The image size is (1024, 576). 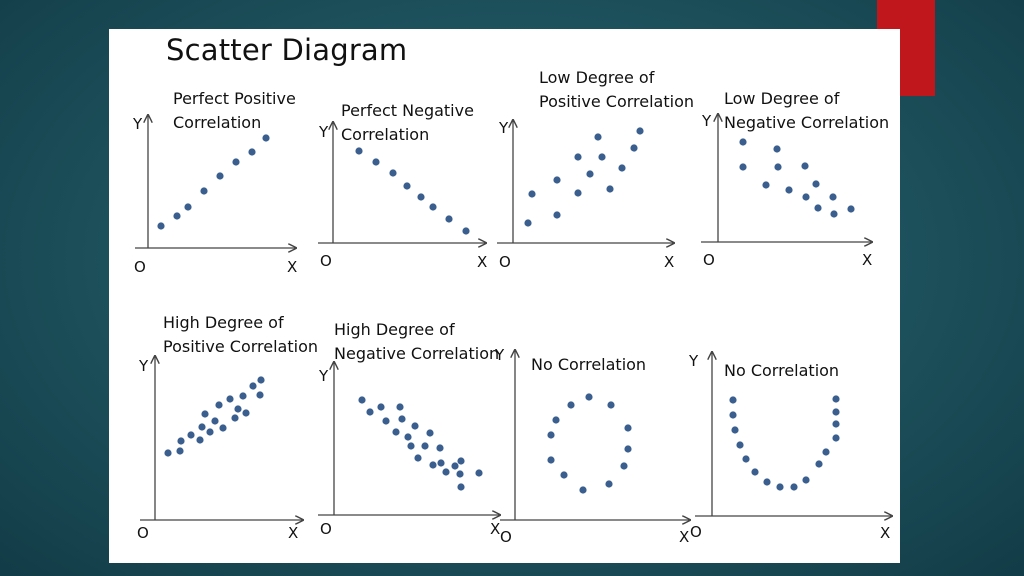 What do you see at coordinates (616, 101) in the screenshot?
I see `panel-label-line: Positive Correlation` at bounding box center [616, 101].